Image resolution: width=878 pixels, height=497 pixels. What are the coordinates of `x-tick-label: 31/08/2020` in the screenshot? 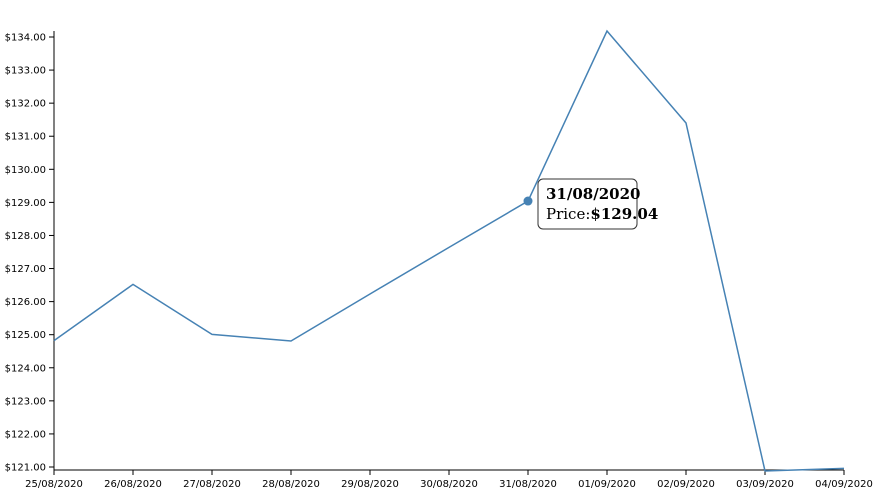 It's located at (528, 484).